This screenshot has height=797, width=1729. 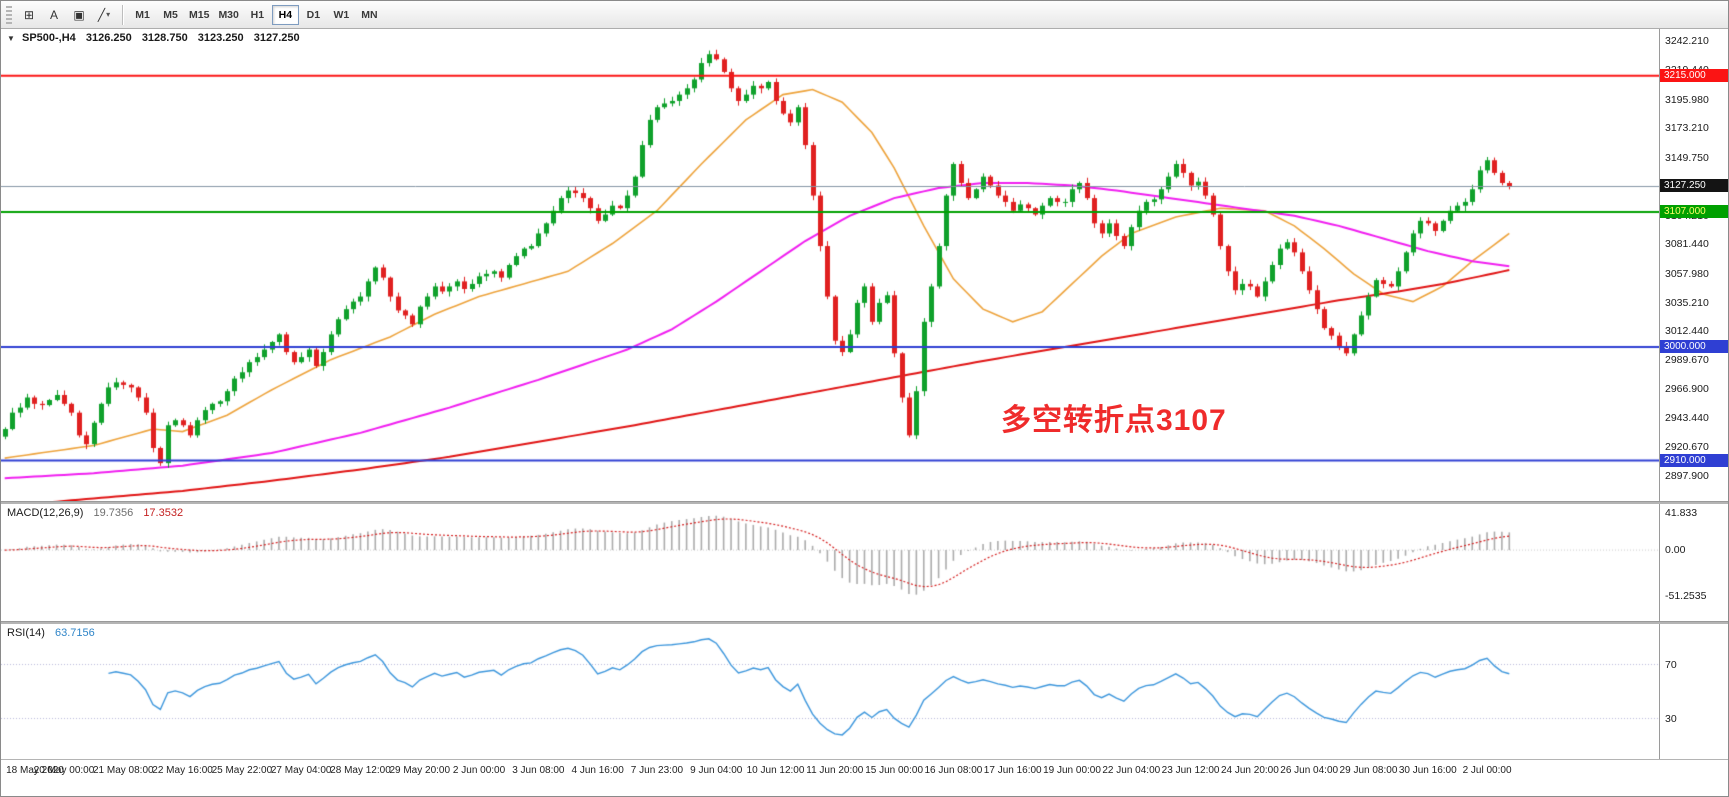 I want to click on time-tick: 3 Jun 08:00, so click(x=538, y=770).